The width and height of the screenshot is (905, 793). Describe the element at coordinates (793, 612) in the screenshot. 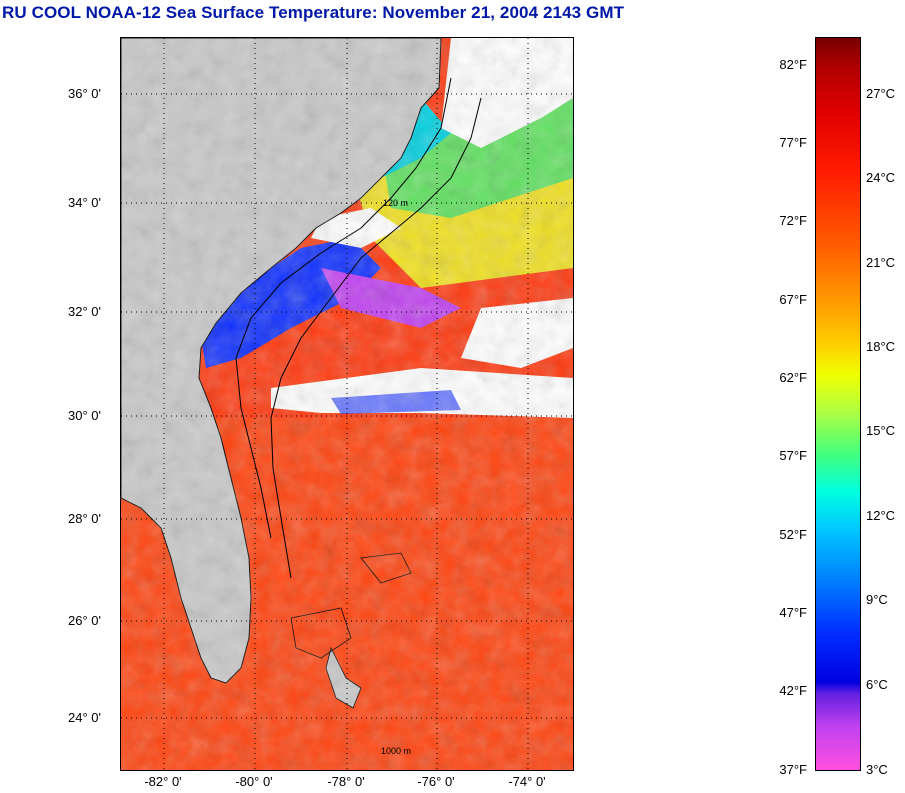

I see `fahrenheit-label: 47°F` at that location.